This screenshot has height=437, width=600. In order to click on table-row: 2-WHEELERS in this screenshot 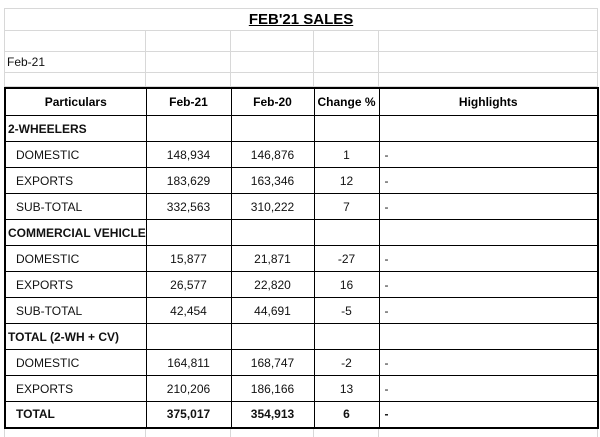, I will do `click(301, 128)`.